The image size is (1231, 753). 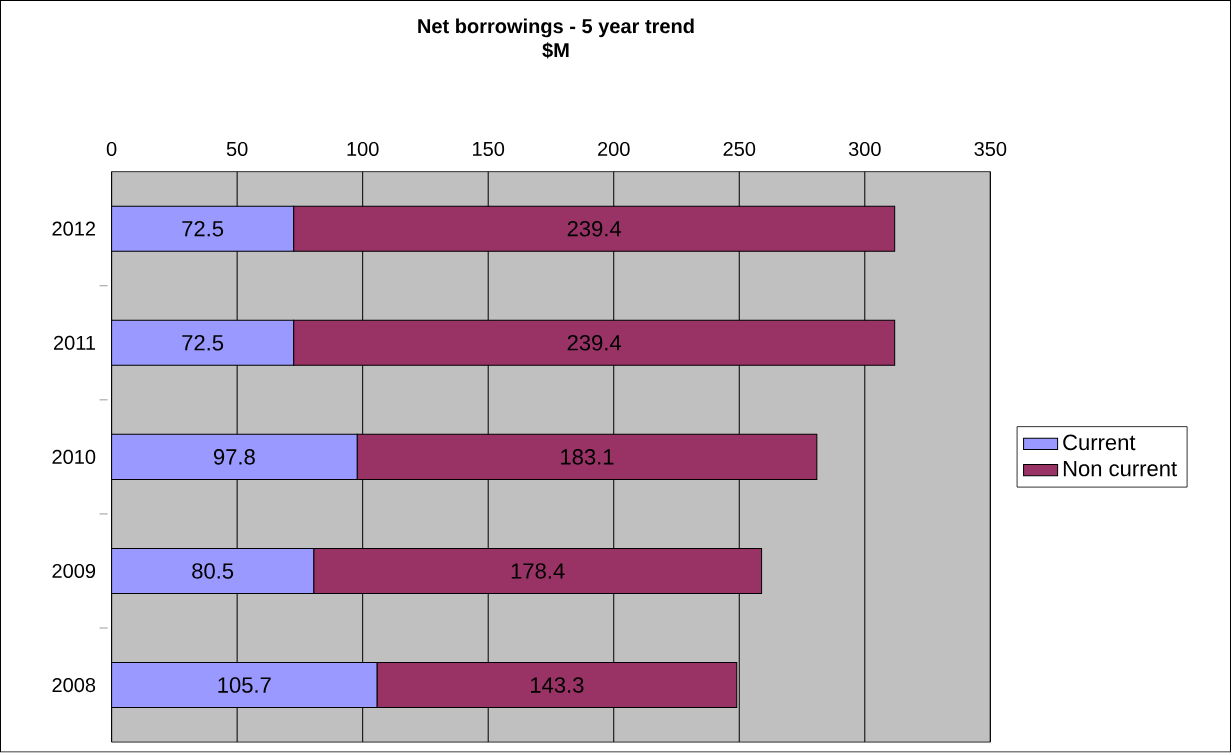 What do you see at coordinates (538, 571) in the screenshot?
I see `data-label: 178.4` at bounding box center [538, 571].